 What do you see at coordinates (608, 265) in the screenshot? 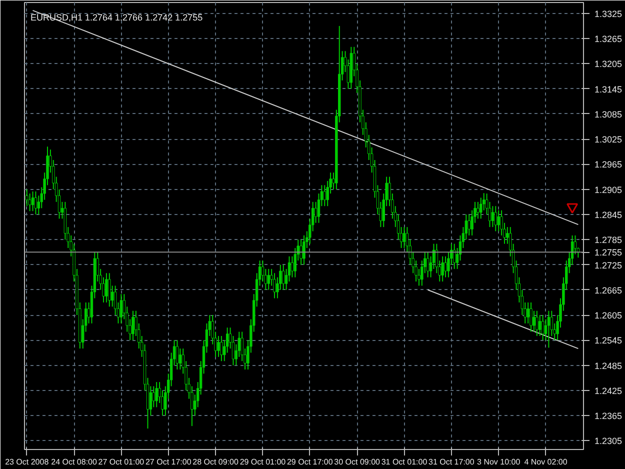
I see `y-tick-label: 1.2725` at bounding box center [608, 265].